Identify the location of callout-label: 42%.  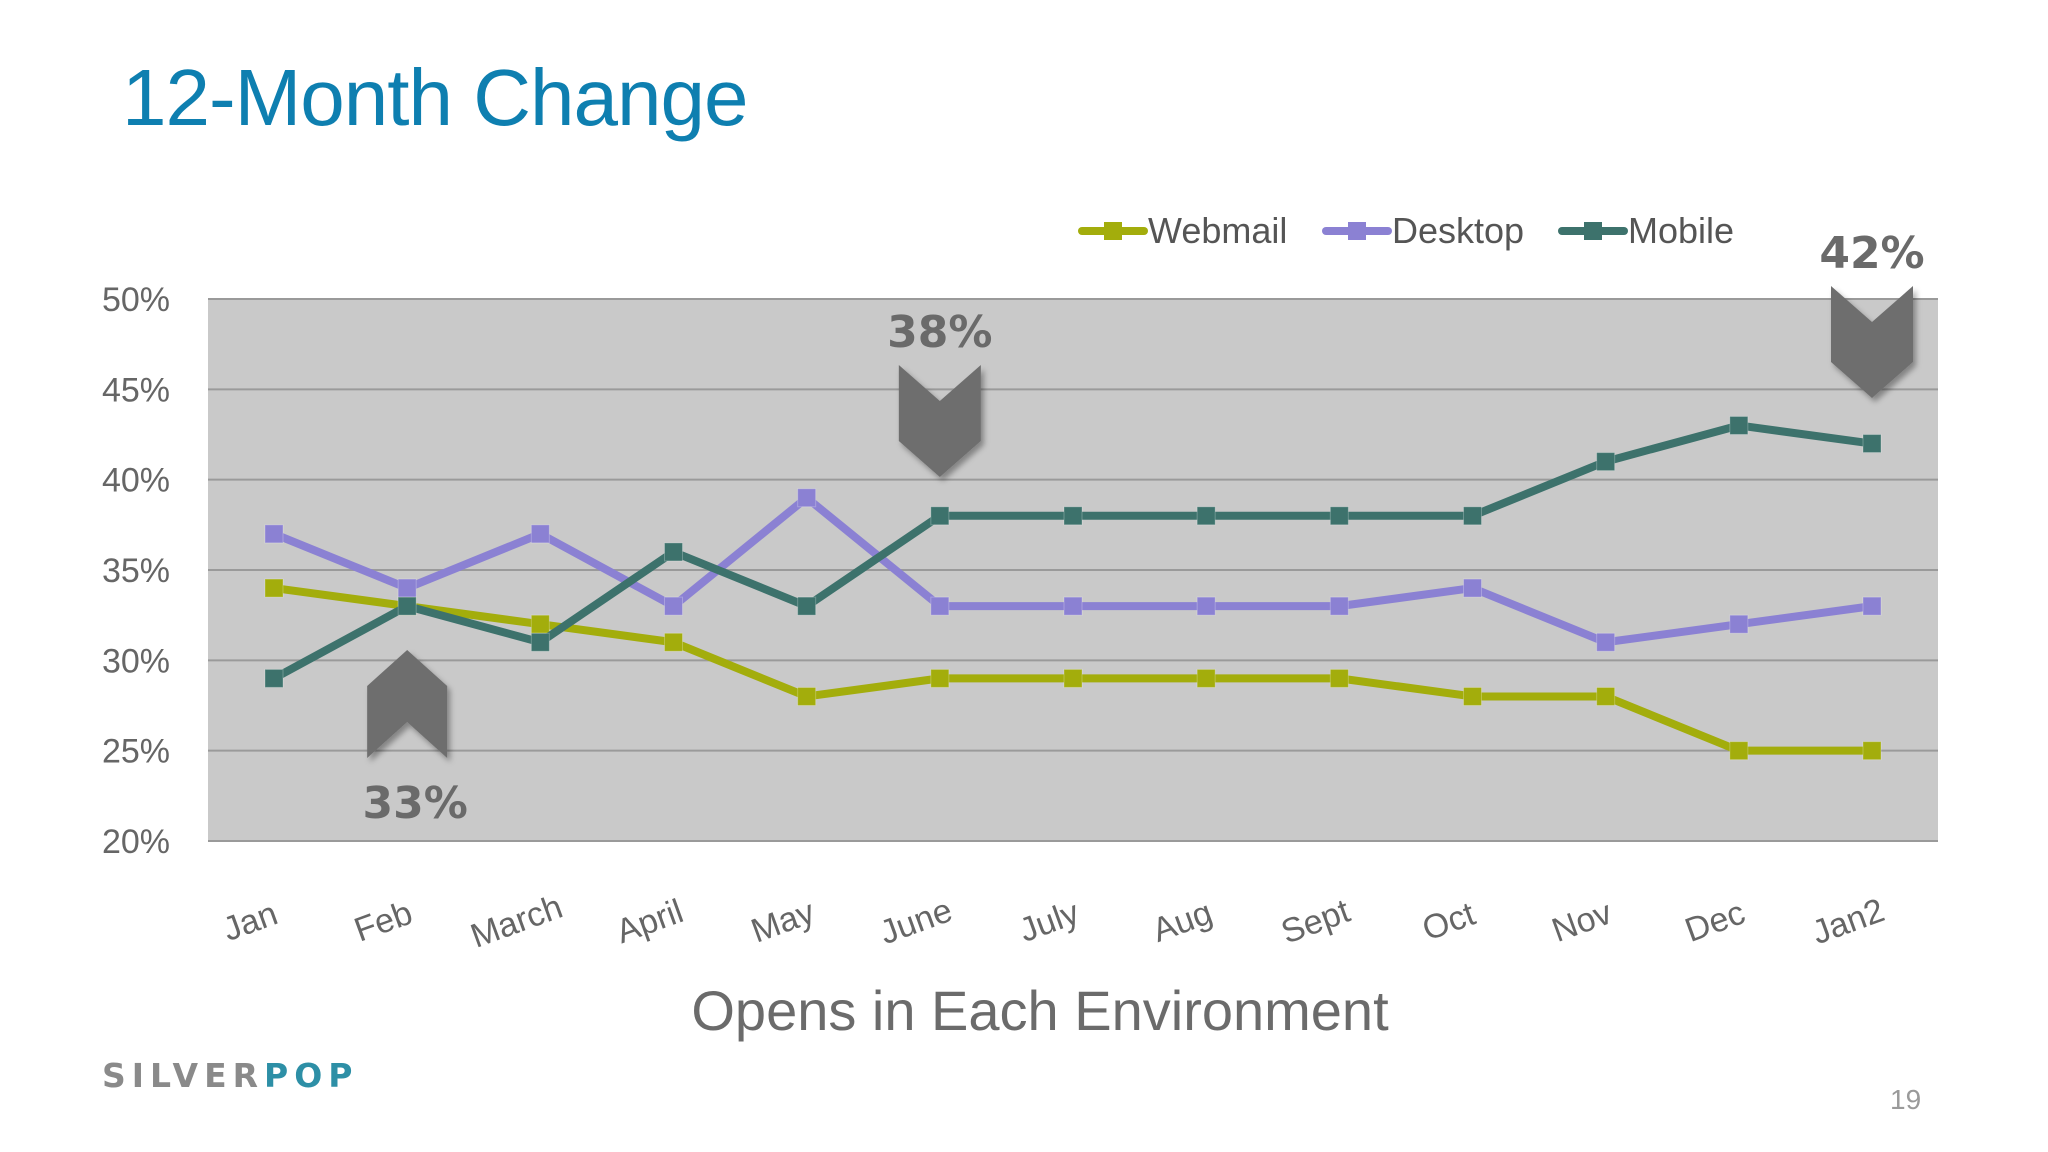
(1871, 253).